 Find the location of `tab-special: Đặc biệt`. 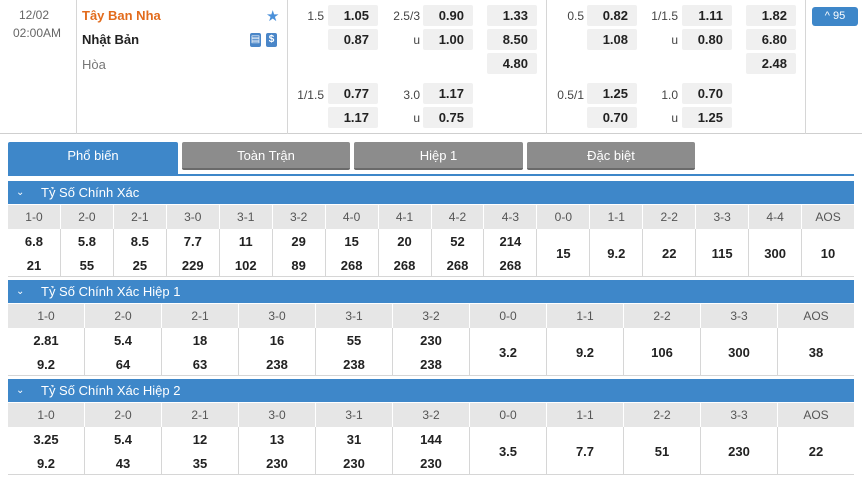

tab-special: Đặc biệt is located at coordinates (611, 156).